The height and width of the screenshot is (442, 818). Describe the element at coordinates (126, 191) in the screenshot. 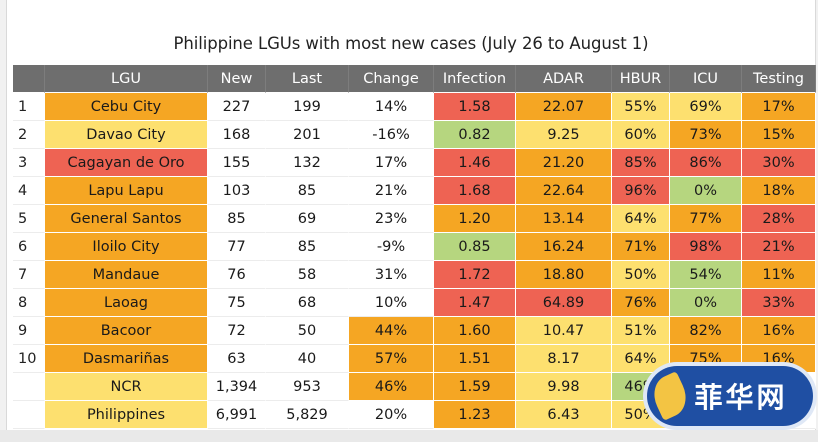

I see `cell-lgu: Lapu Lapu` at that location.